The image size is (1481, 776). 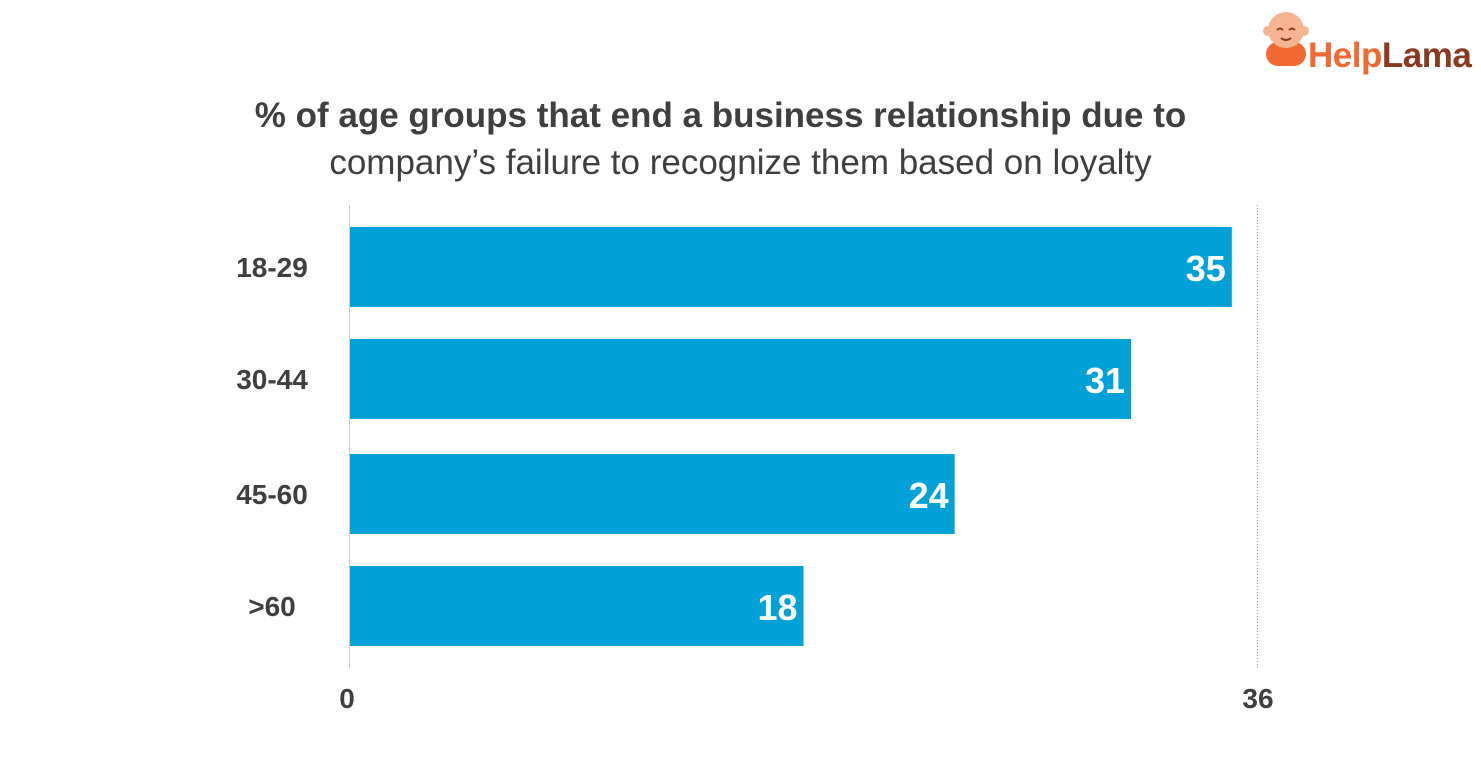 What do you see at coordinates (1286, 39) in the screenshot?
I see `monk-mascot-icon` at bounding box center [1286, 39].